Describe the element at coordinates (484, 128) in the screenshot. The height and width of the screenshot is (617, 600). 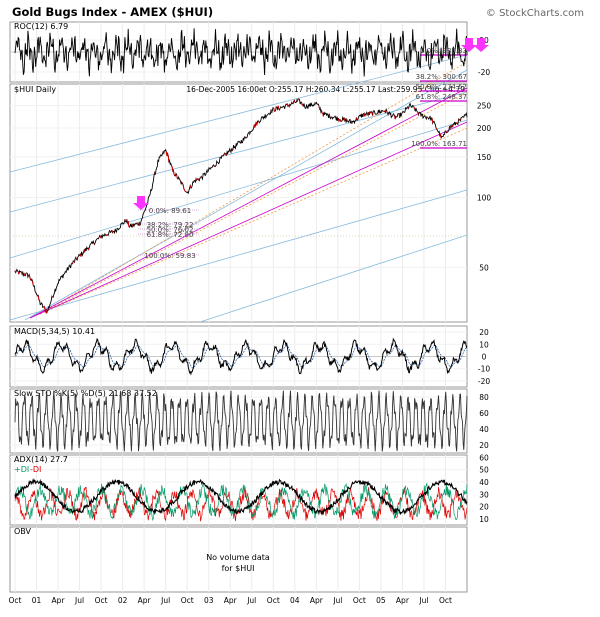
I see `price-y-tick: 200` at that location.